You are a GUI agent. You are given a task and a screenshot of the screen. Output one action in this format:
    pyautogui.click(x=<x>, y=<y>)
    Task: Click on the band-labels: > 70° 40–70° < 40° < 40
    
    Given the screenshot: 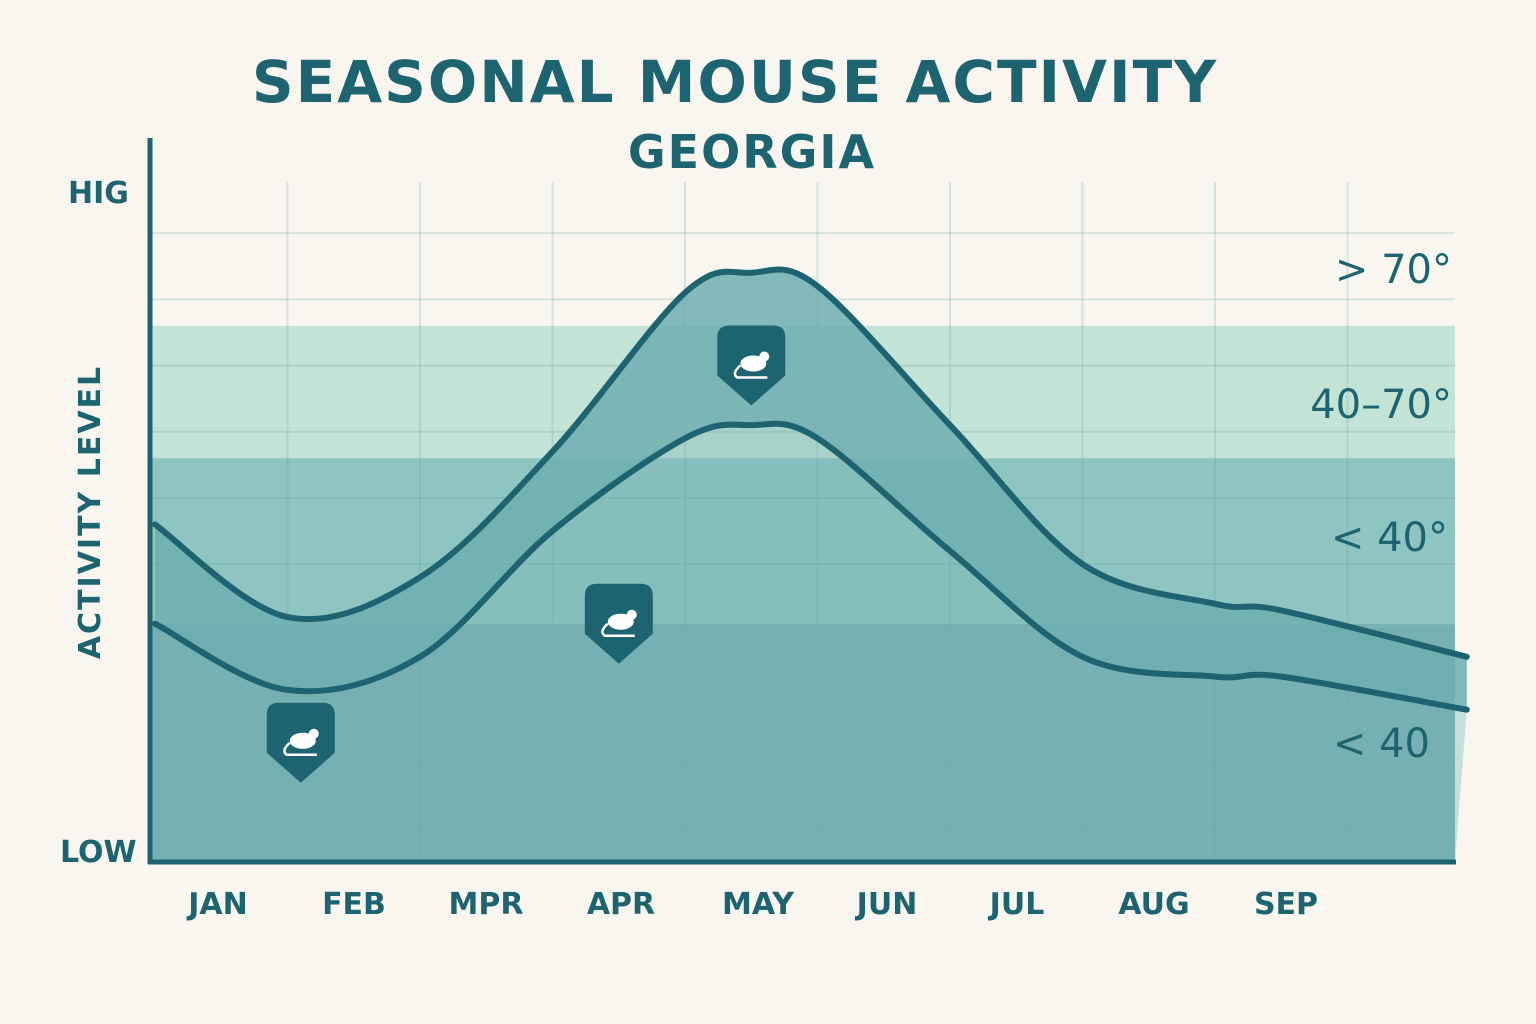 What is the action you would take?
    pyautogui.click(x=1381, y=507)
    